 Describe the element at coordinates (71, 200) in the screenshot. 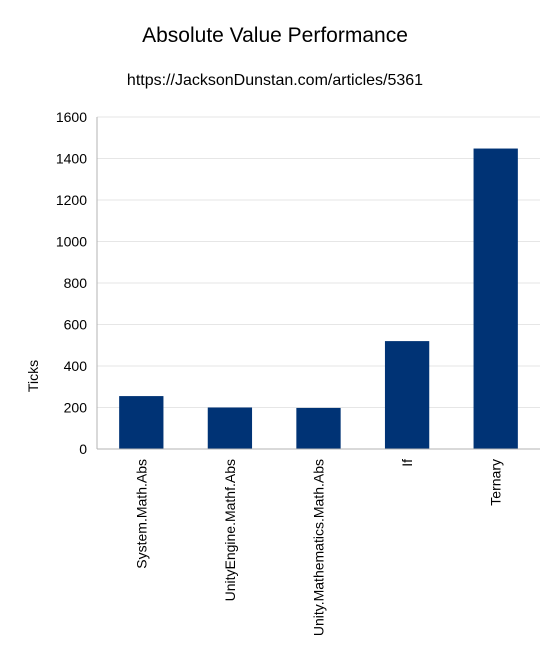

I see `y-tick-label: 1200` at that location.